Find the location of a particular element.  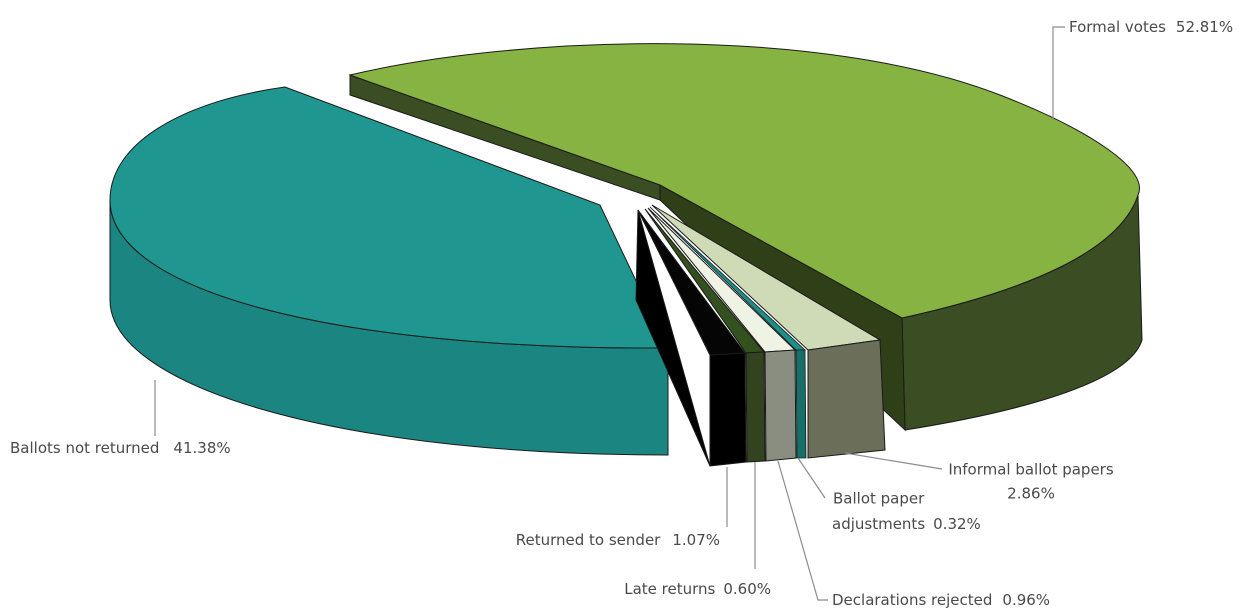

label-informal-ballot-papers: Informal ballot papers is located at coordinates (1031, 470).